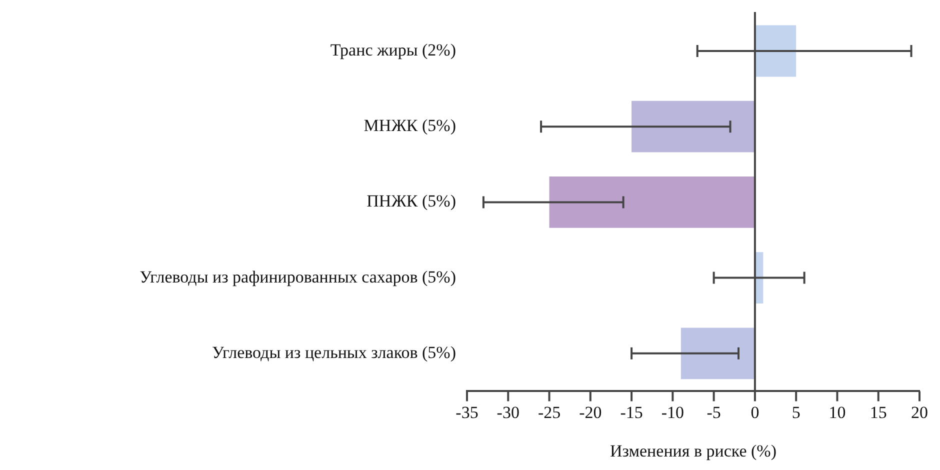  Describe the element at coordinates (411, 201) in the screenshot. I see `y-tick-label: ПНЖК (5%)` at that location.